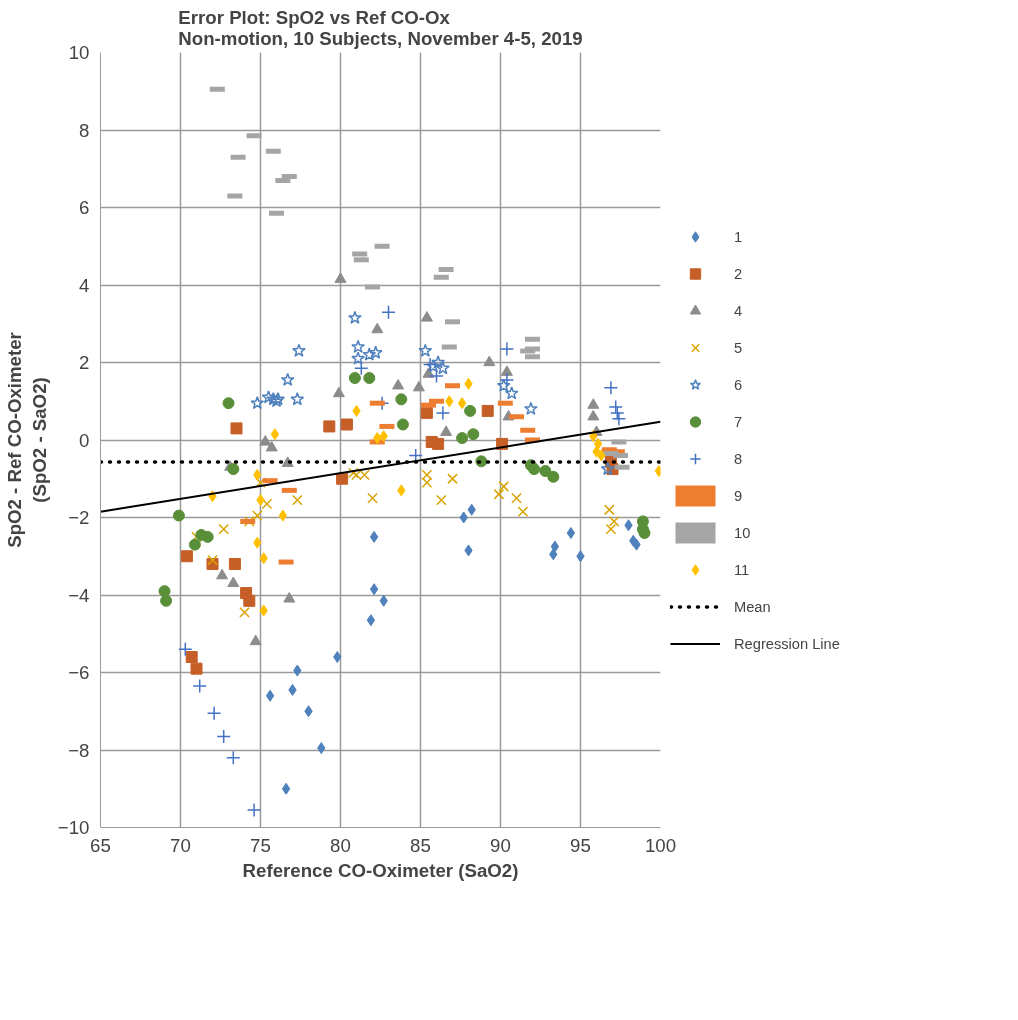 Image resolution: width=1018 pixels, height=1020 pixels. What do you see at coordinates (739, 273) in the screenshot?
I see `legend-label: 2` at bounding box center [739, 273].